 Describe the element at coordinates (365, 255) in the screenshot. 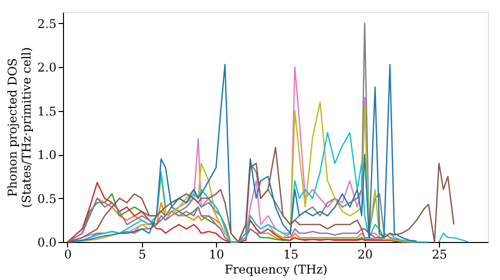

I see `x-tick-label: 20` at that location.